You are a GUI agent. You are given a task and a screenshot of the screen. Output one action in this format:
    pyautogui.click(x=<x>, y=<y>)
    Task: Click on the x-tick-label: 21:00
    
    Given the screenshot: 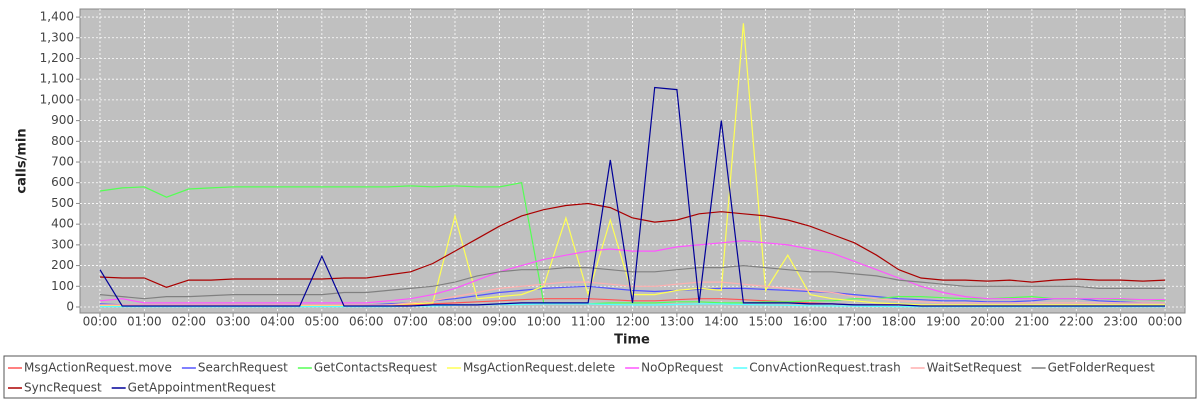 What is the action you would take?
    pyautogui.click(x=1032, y=322)
    